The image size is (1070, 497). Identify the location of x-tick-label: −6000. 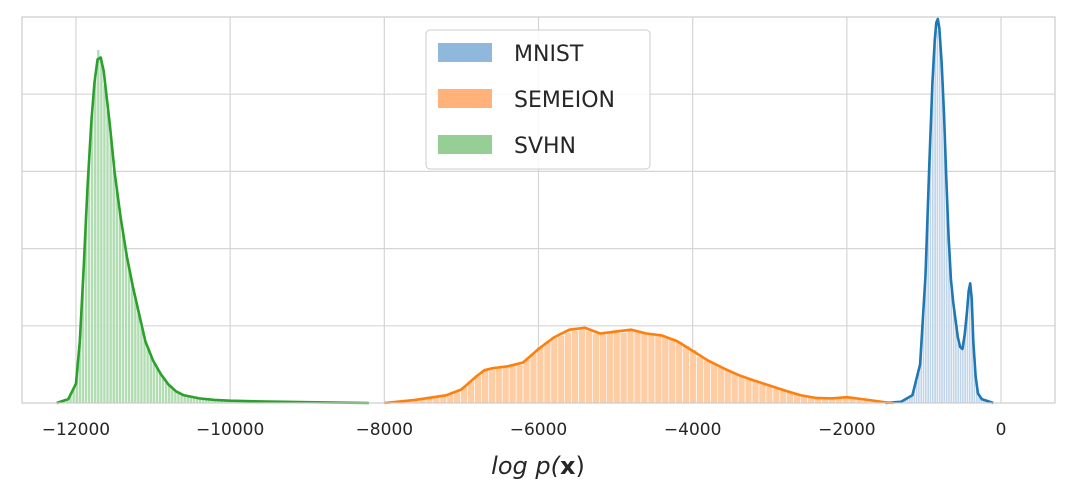
(539, 430).